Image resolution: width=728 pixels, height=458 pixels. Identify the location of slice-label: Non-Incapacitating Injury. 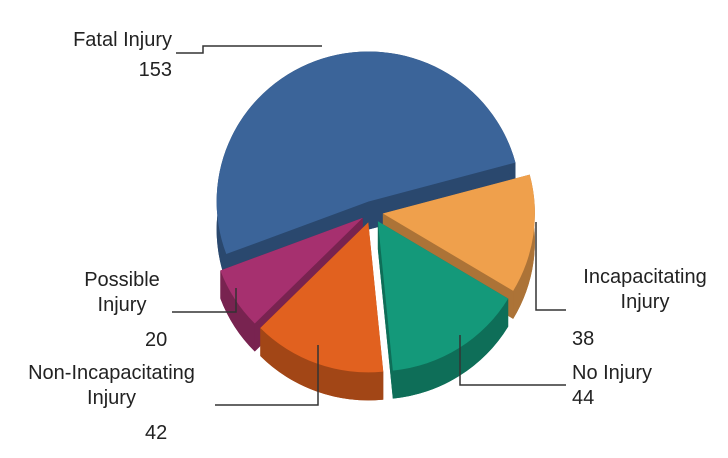
(111, 385).